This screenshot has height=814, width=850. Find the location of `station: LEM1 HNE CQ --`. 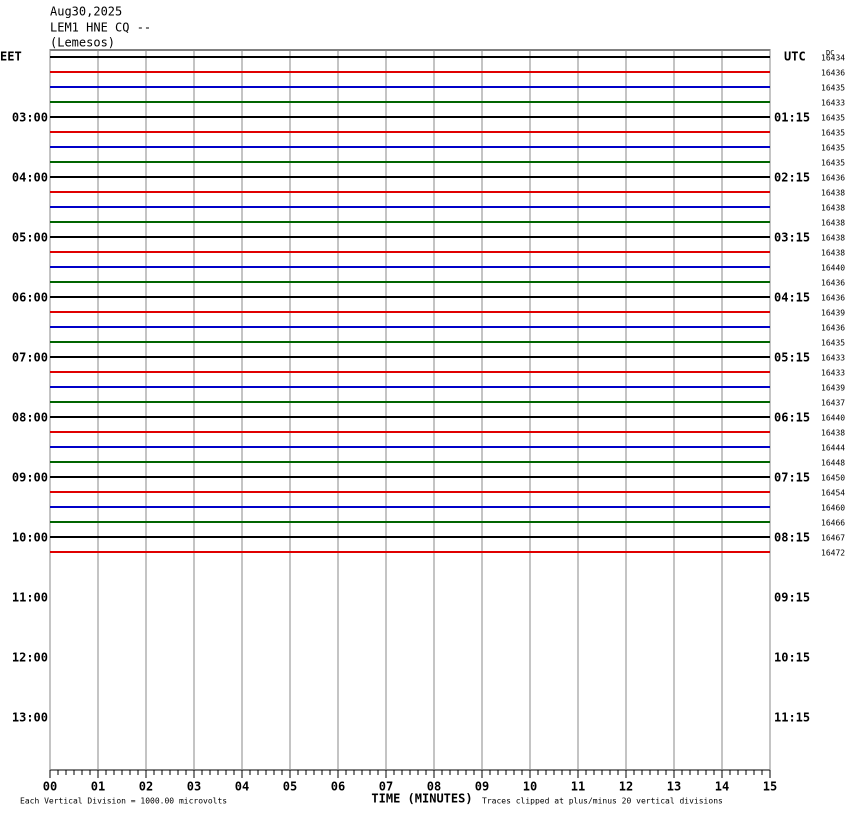

station: LEM1 HNE CQ -- is located at coordinates (100, 28).